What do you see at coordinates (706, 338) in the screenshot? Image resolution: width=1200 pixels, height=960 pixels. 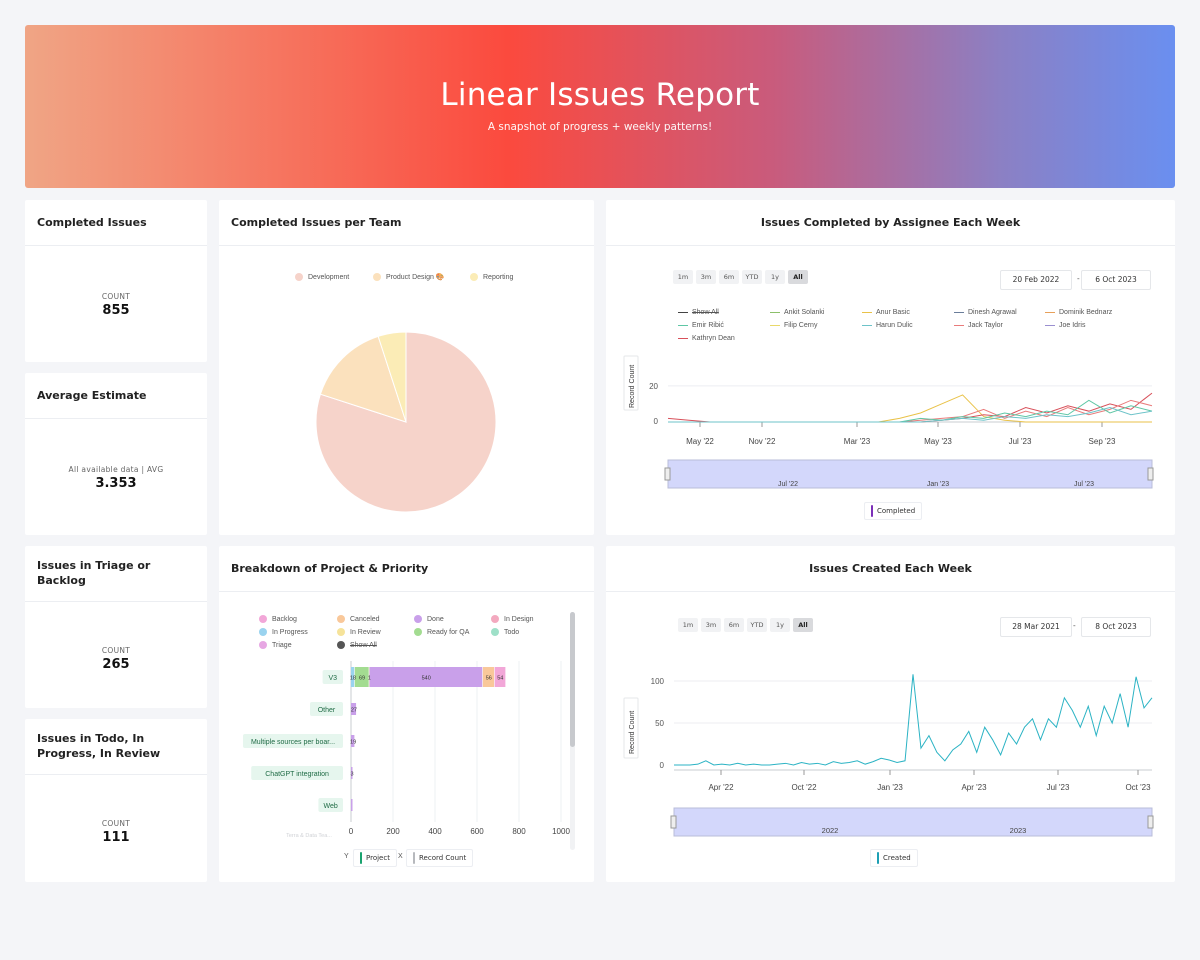 I see `legend-item: Kathryn Dean` at bounding box center [706, 338].